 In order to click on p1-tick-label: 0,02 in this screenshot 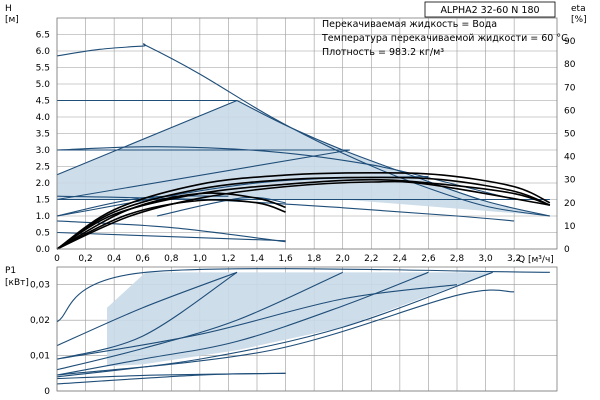, I will do `click(40, 321)`.